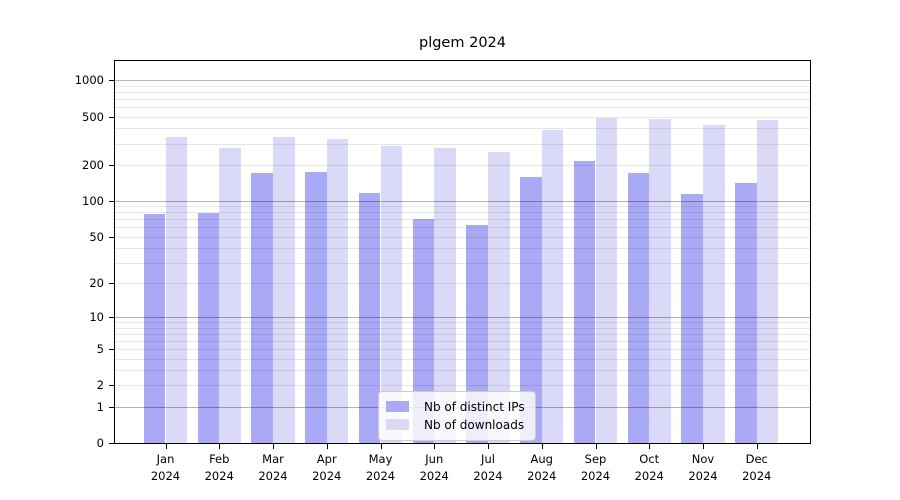 The height and width of the screenshot is (500, 900). I want to click on x-tick-label-jun: Jun 2024, so click(434, 467).